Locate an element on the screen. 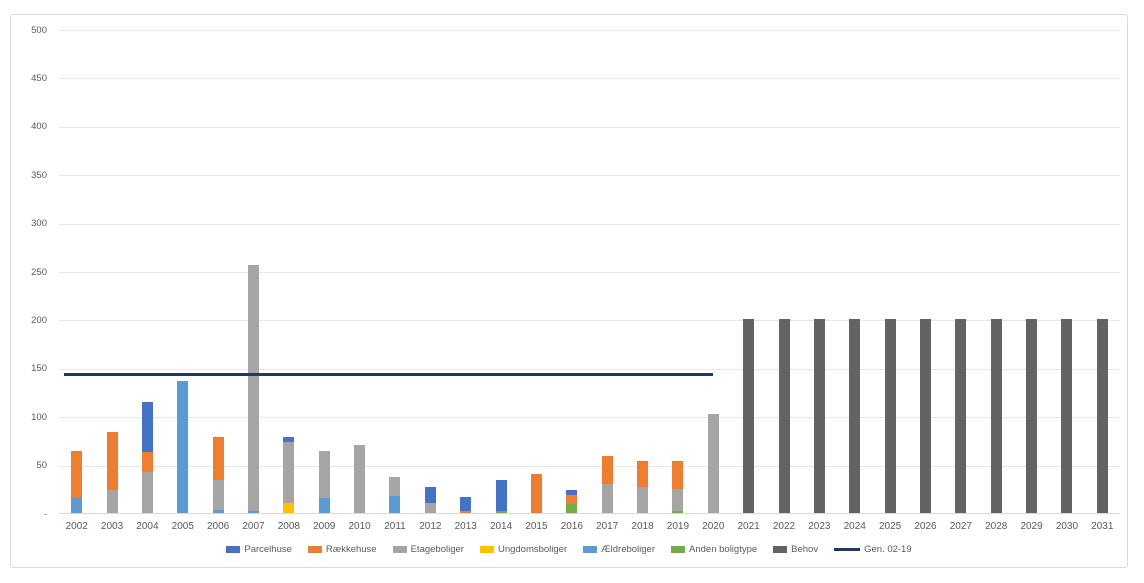  bar-segment-behov-2021 is located at coordinates (749, 416).